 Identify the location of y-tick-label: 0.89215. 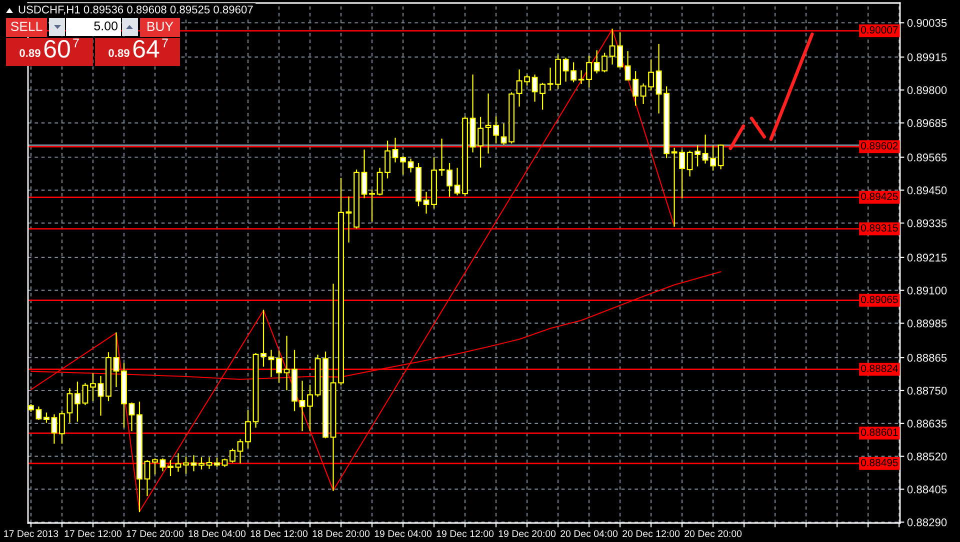
(927, 258).